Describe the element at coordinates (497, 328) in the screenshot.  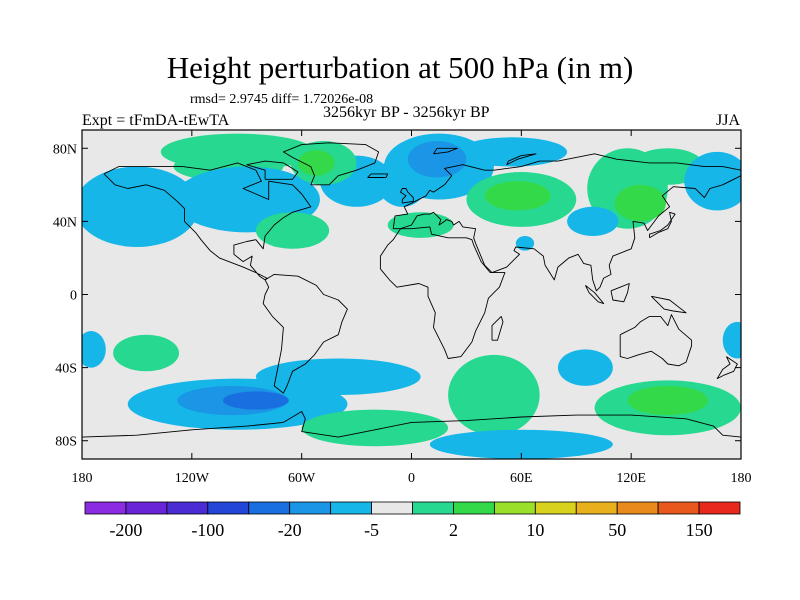
I see `coastline-madagascar` at that location.